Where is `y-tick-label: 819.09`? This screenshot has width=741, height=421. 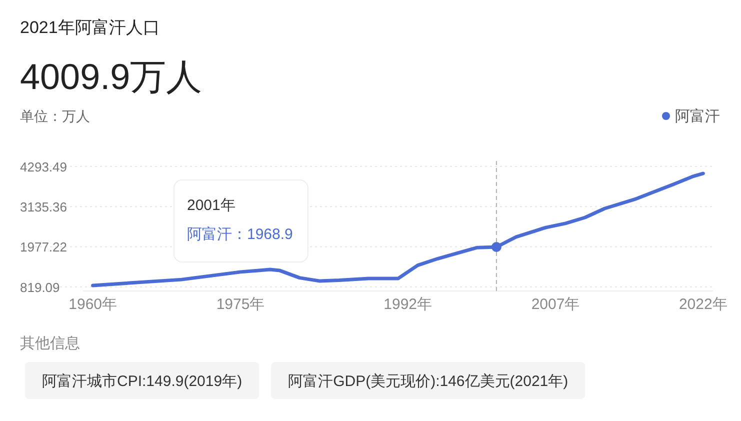
y-tick-label: 819.09 is located at coordinates (40, 287).